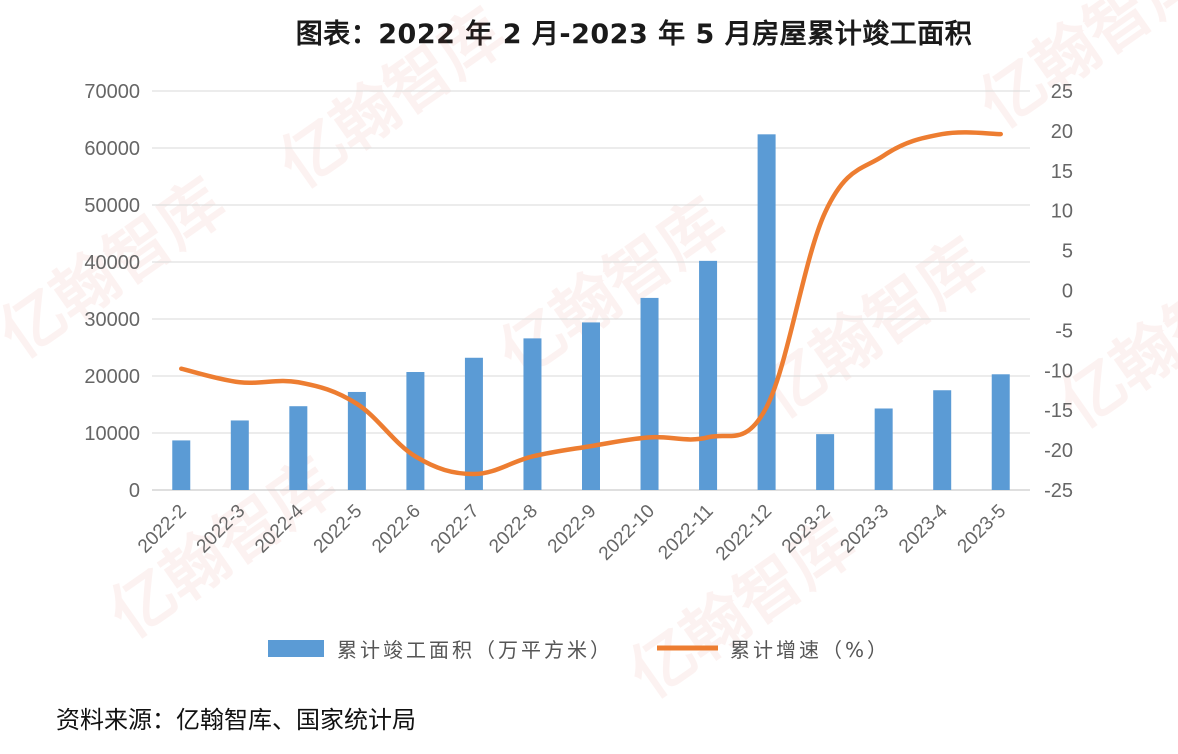  Describe the element at coordinates (685, 532) in the screenshot. I see `x-tick-label: 2022-11` at that location.